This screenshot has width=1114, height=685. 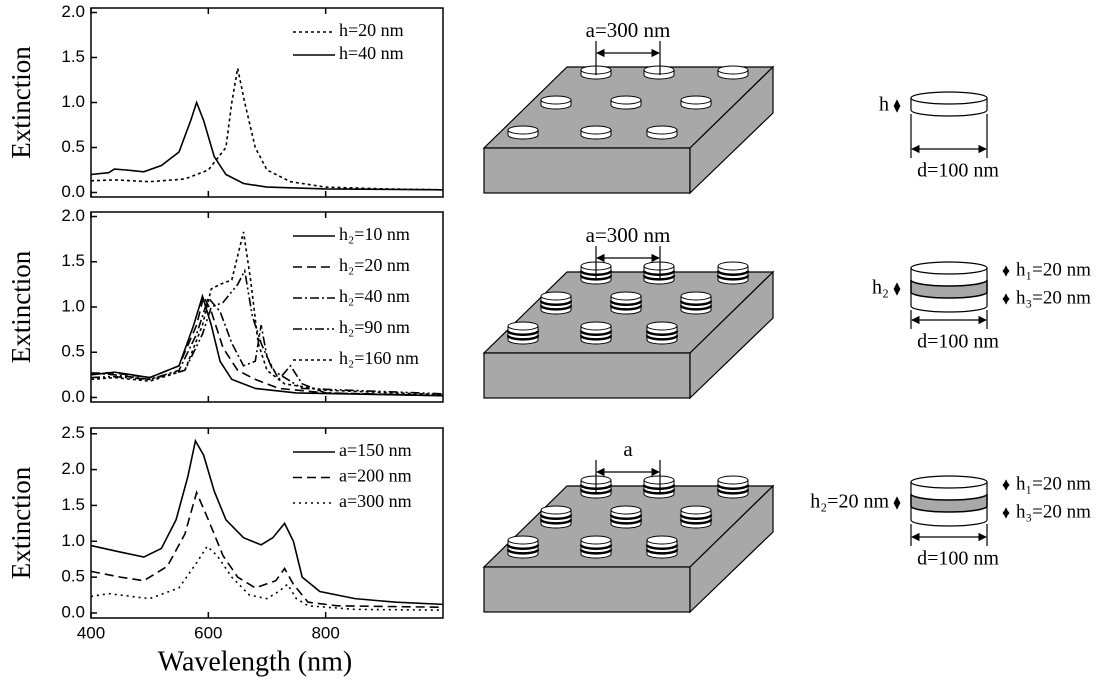 I want to click on legend-label: a=150 nm, so click(x=375, y=450).